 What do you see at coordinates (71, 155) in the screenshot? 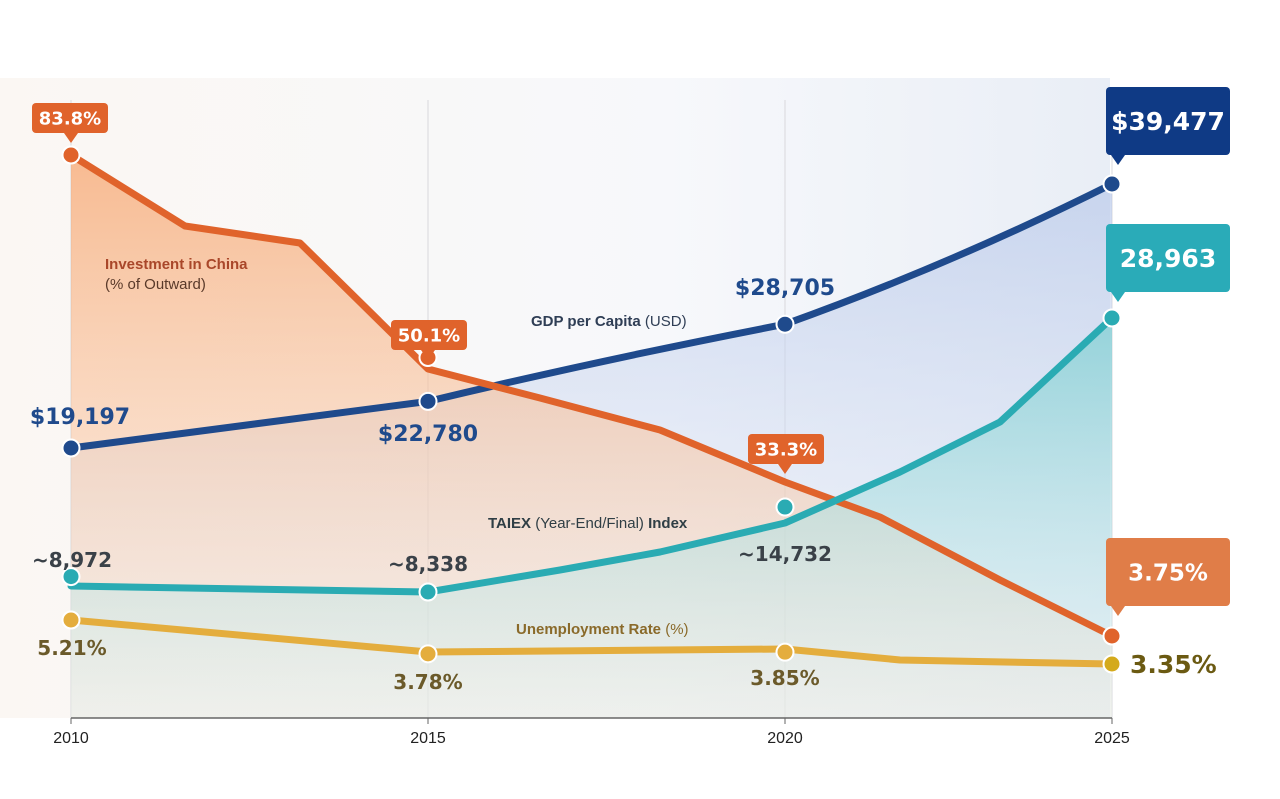
I see `point-investment-2010` at bounding box center [71, 155].